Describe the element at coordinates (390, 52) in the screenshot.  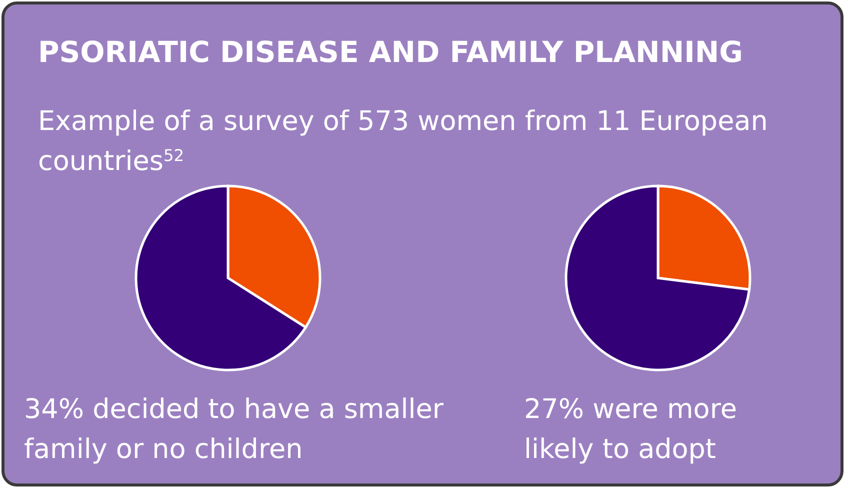
I see `text: PSORIATIC DISEASE AND FAMILY PLANNING` at that location.